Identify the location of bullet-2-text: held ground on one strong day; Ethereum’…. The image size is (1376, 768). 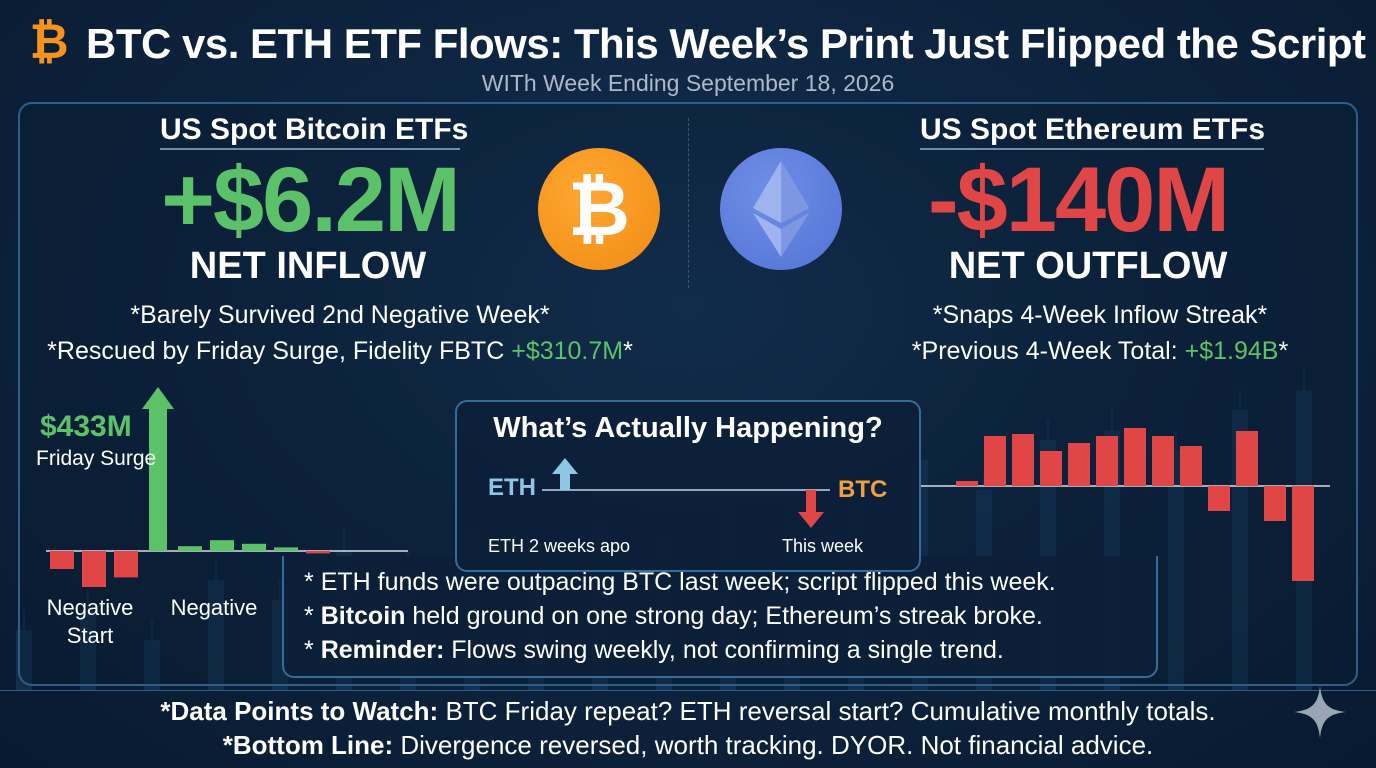
(724, 616).